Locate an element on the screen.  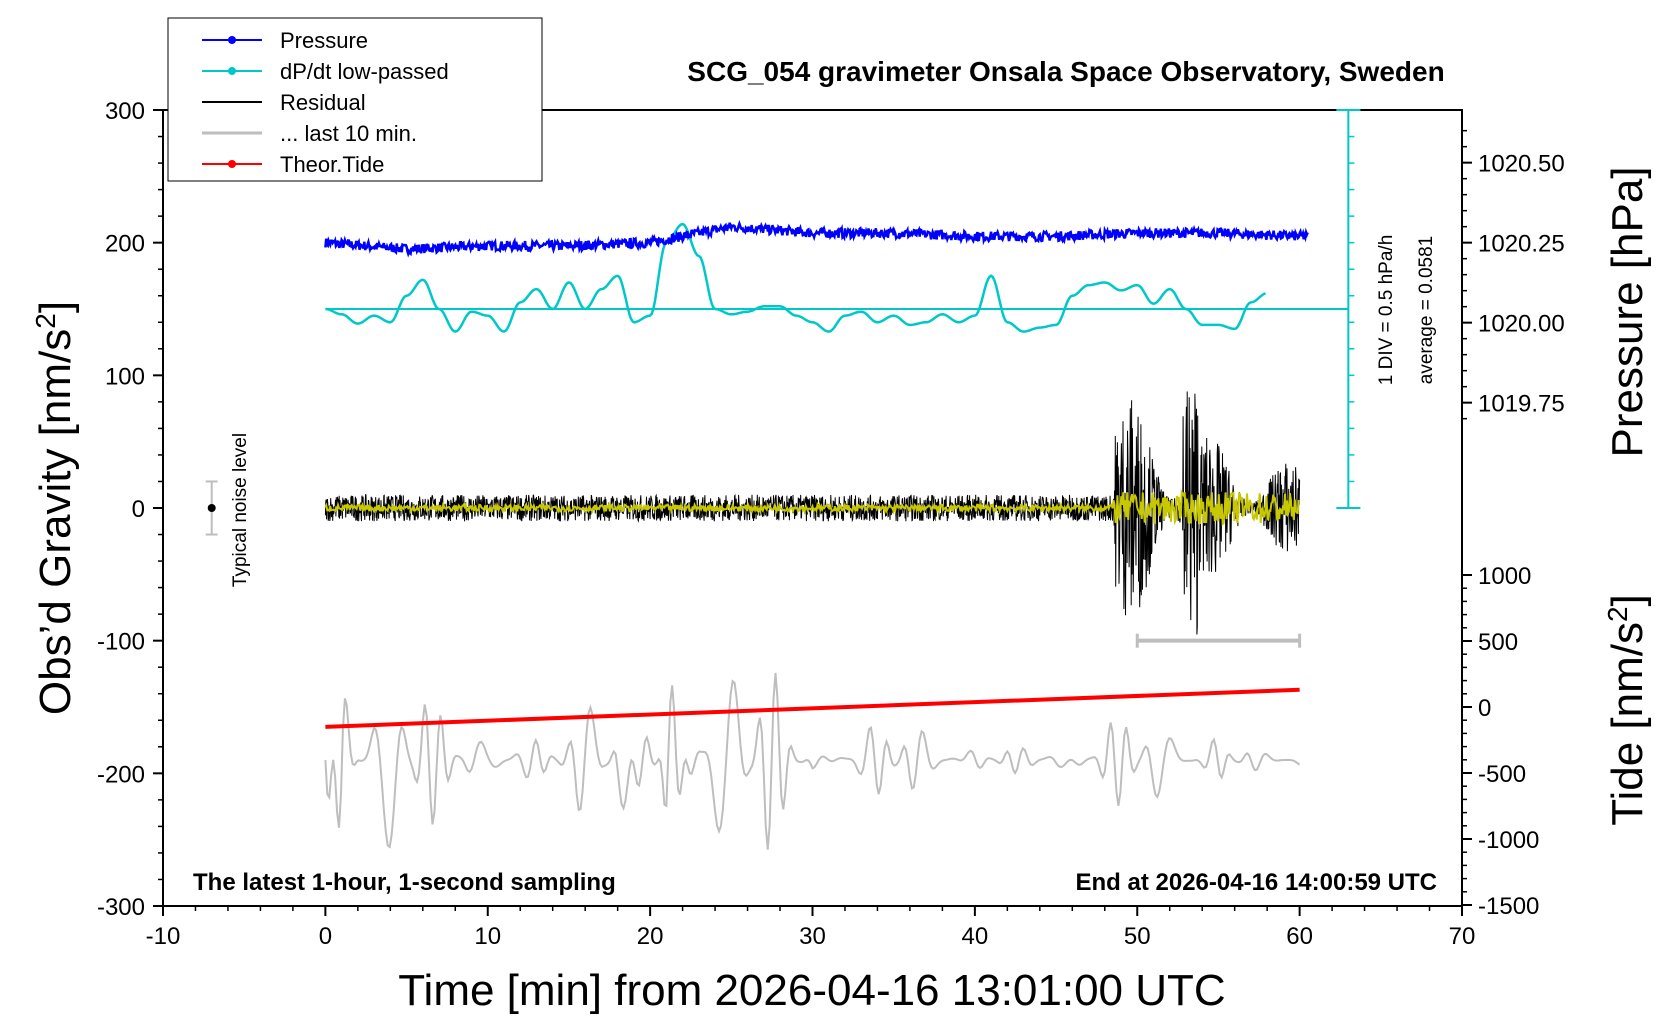
y-tick-label: 100 is located at coordinates (125, 376).